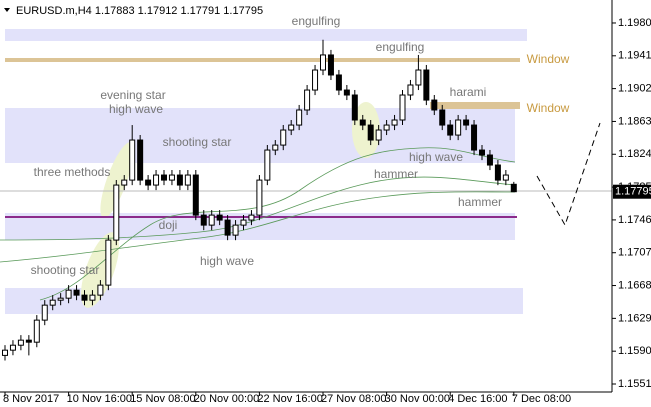  I want to click on y-tick-label: 1.16680, so click(634, 285).